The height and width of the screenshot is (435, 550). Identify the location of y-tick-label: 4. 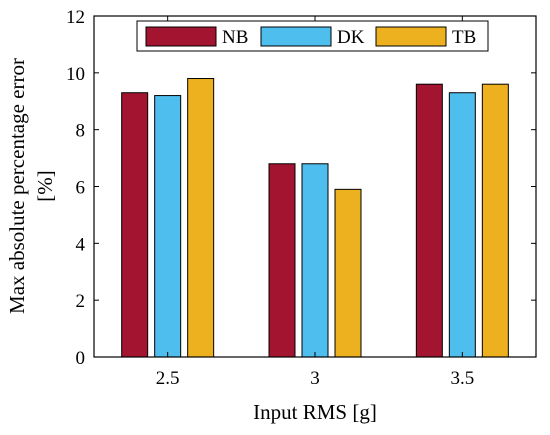
(81, 244).